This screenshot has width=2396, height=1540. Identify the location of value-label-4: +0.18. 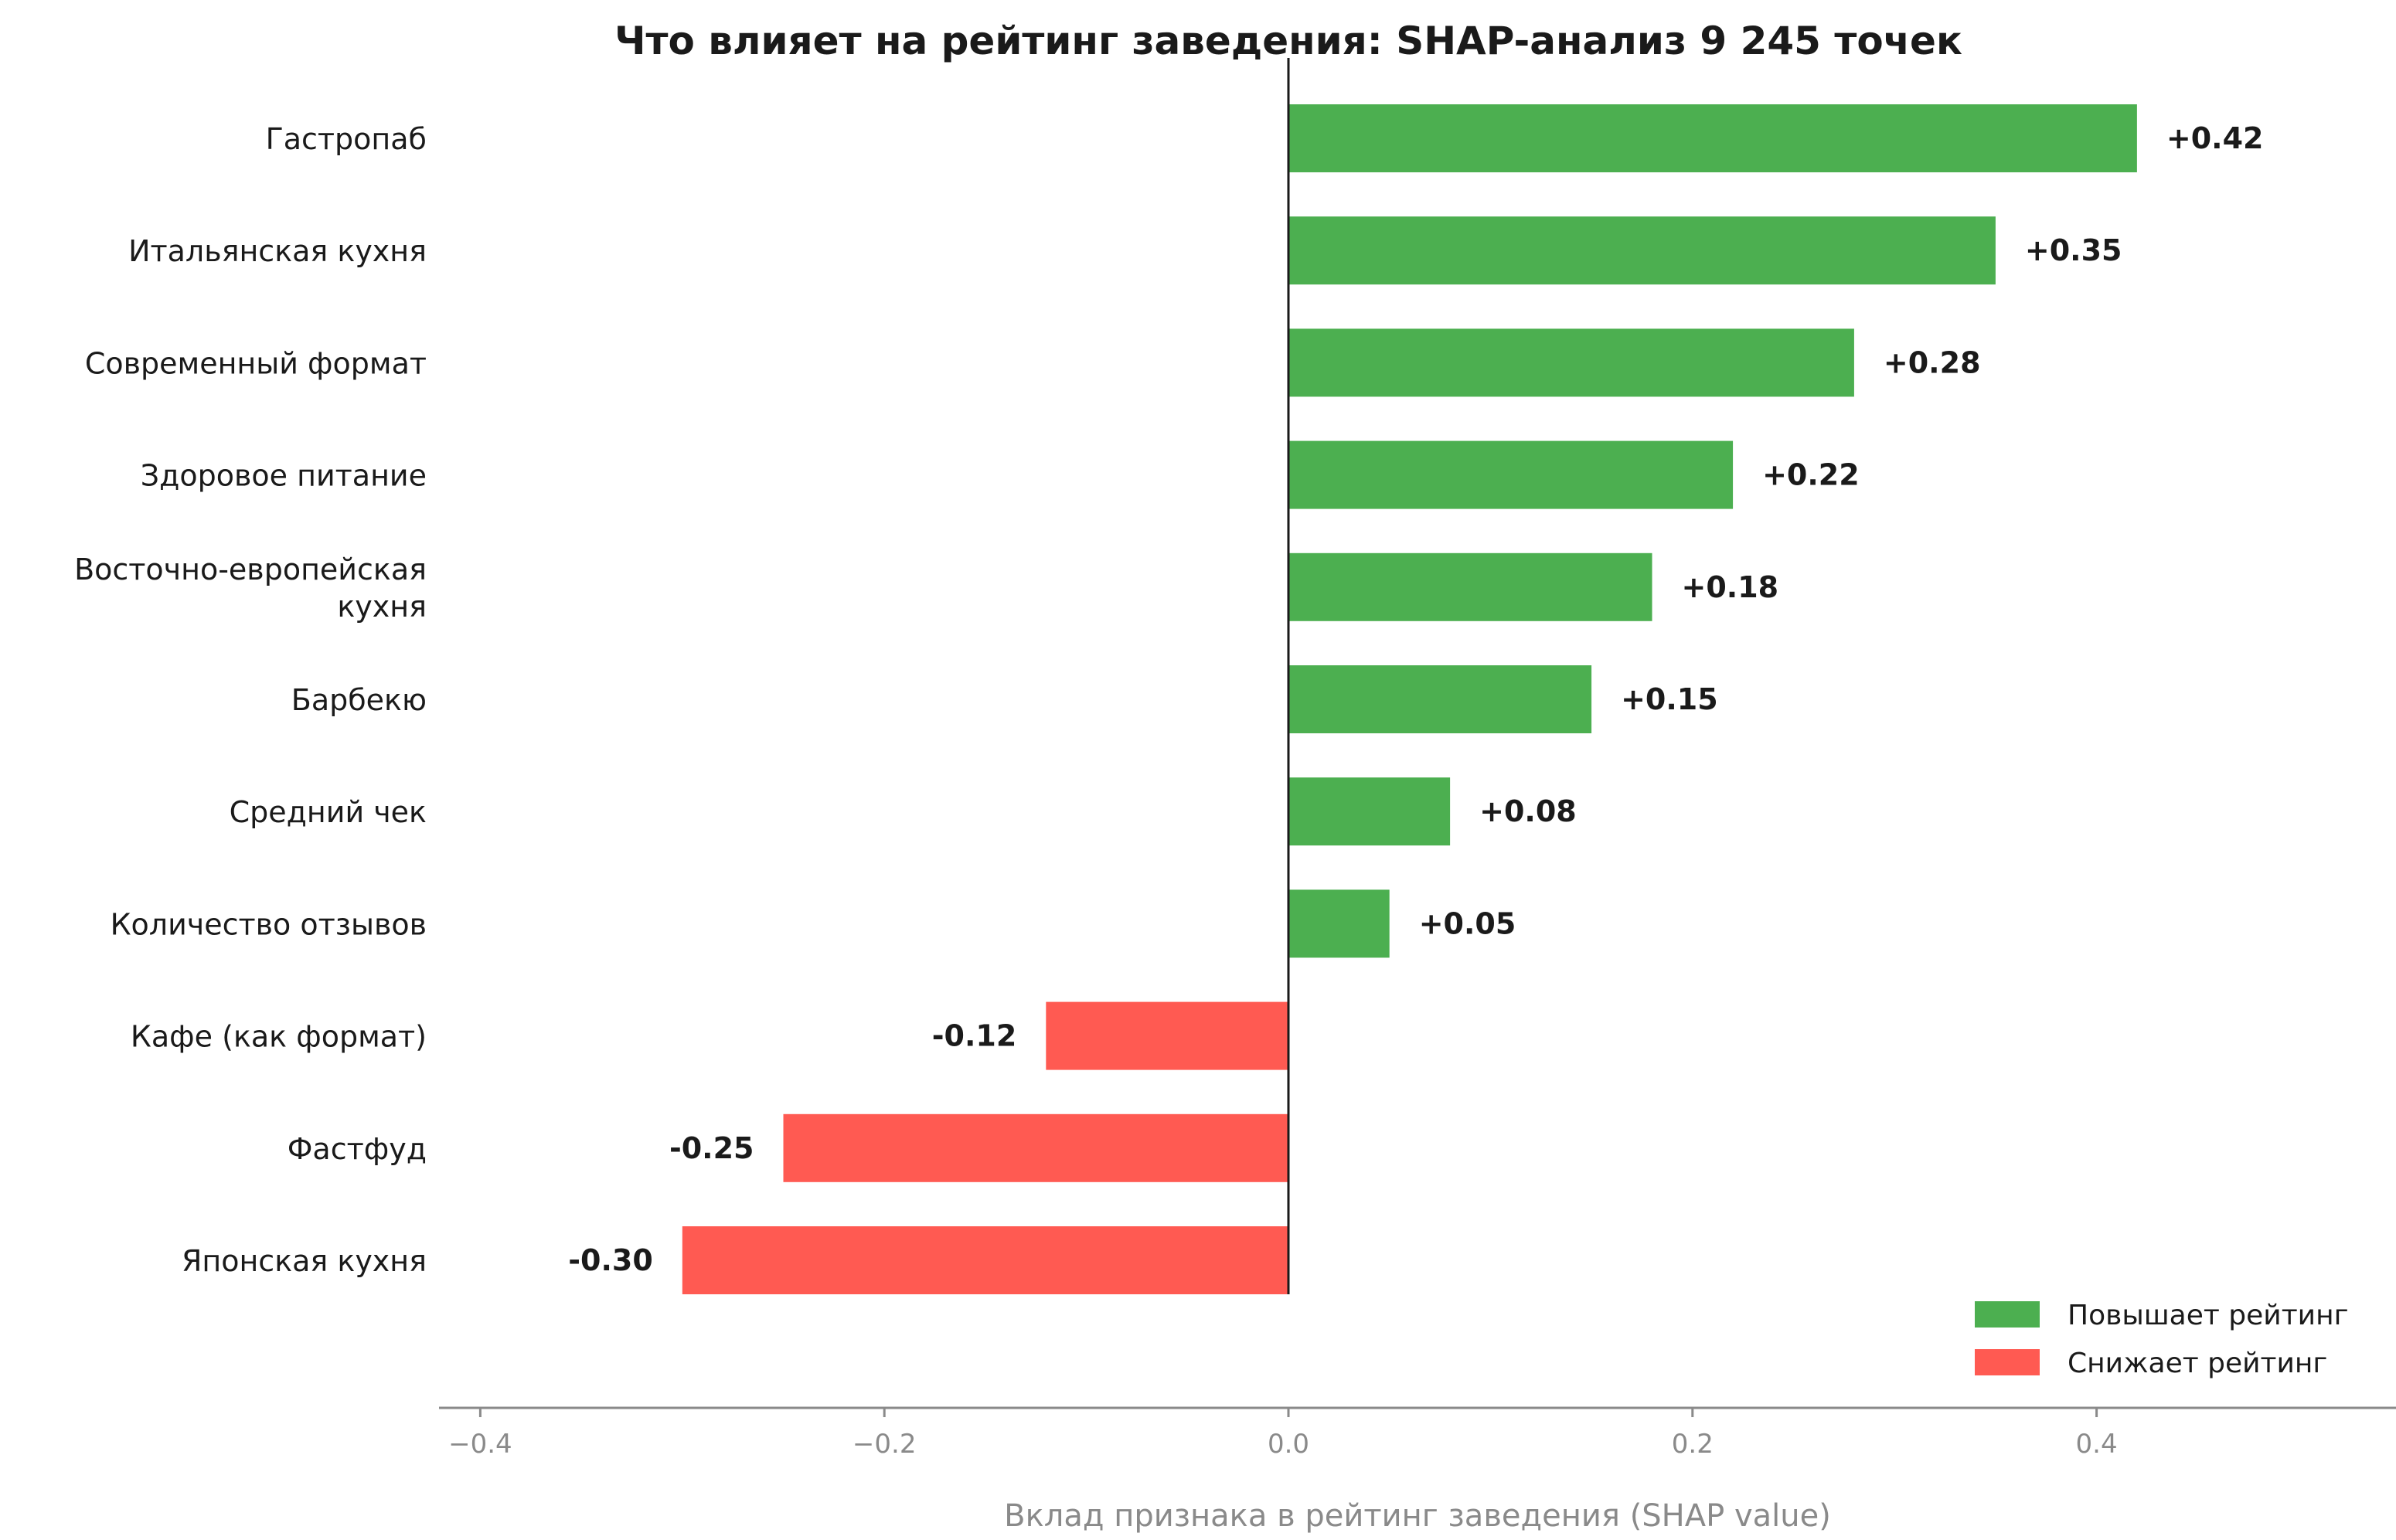
(1730, 587).